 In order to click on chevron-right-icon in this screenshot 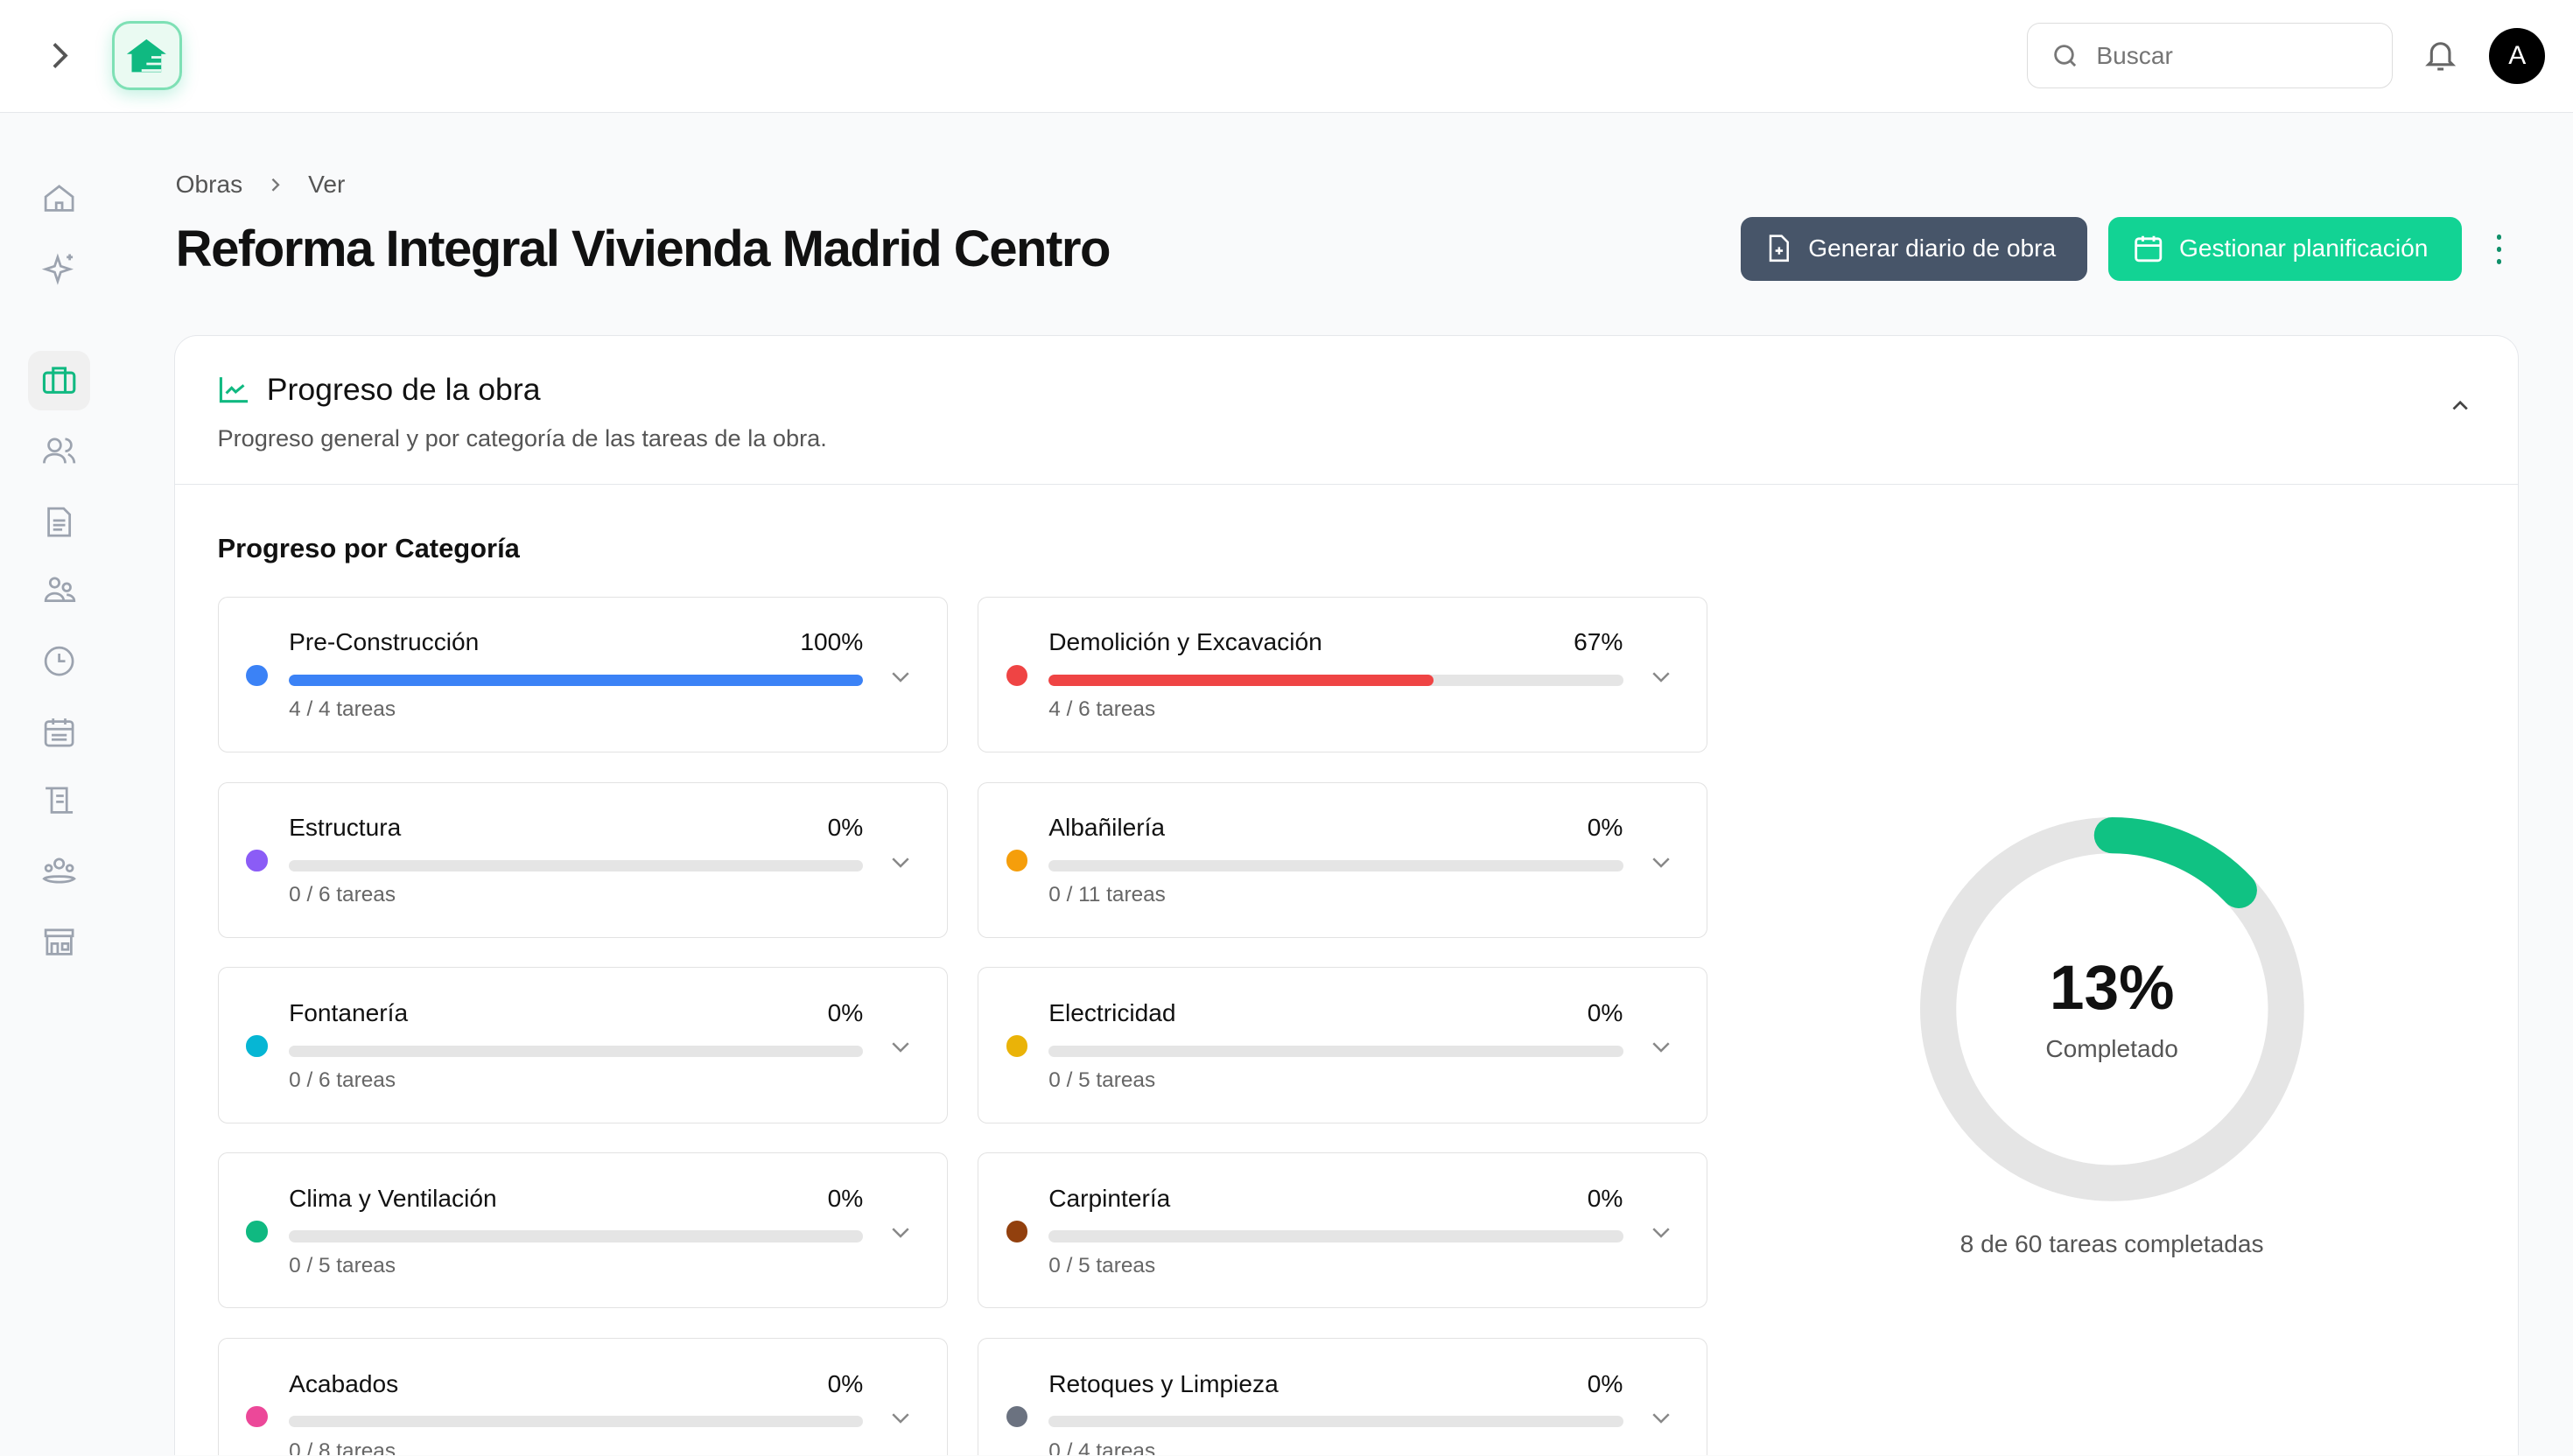, I will do `click(61, 56)`.